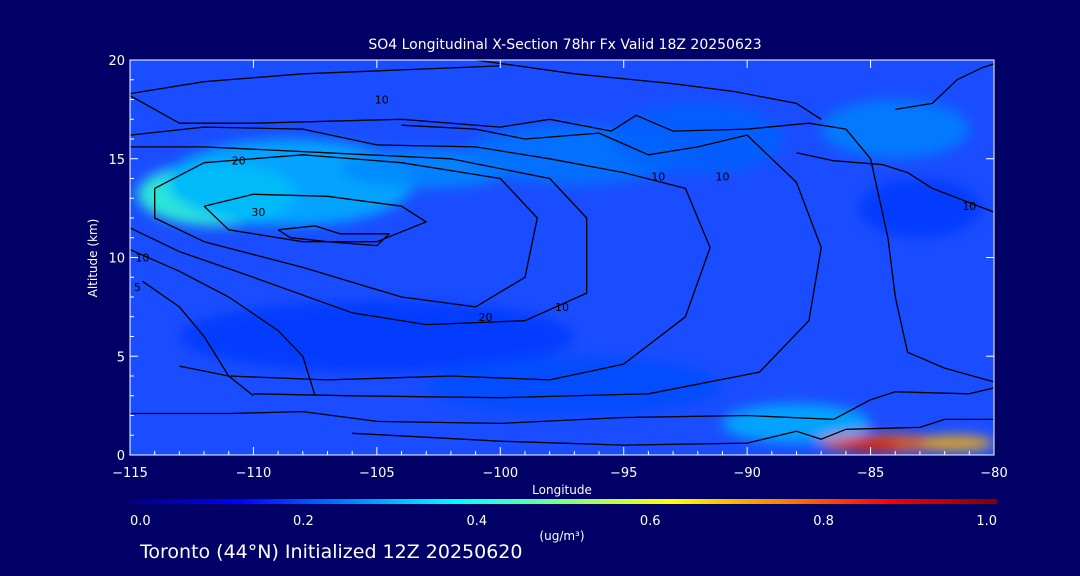  Describe the element at coordinates (377, 473) in the screenshot. I see `x-tick-label: −105` at that location.